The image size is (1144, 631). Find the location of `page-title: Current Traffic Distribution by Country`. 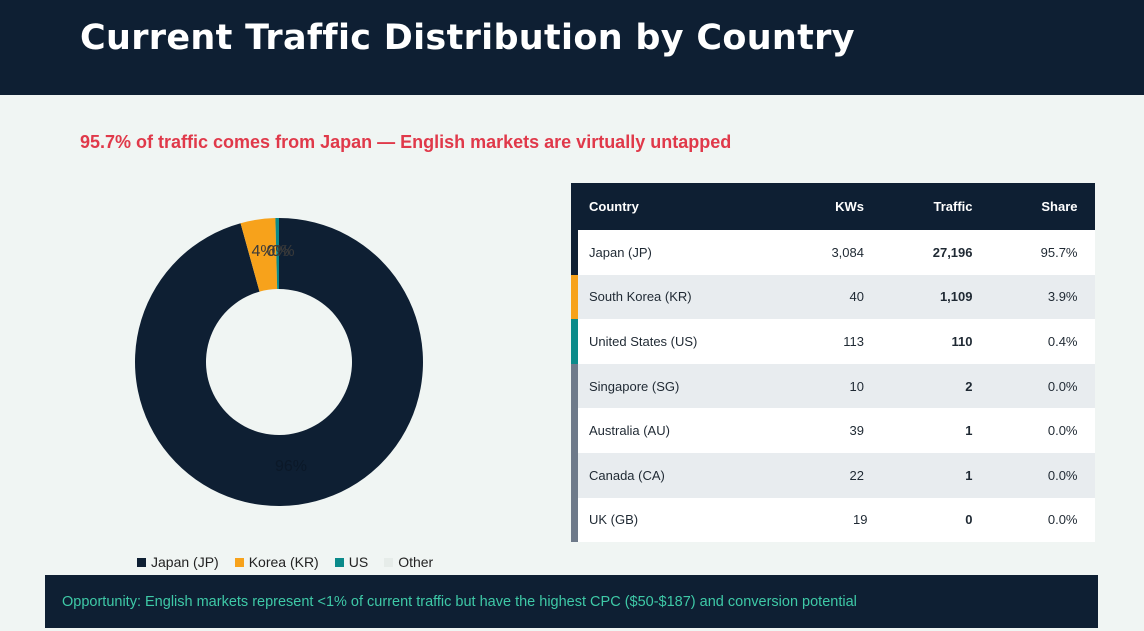

page-title: Current Traffic Distribution by Country is located at coordinates (467, 38).